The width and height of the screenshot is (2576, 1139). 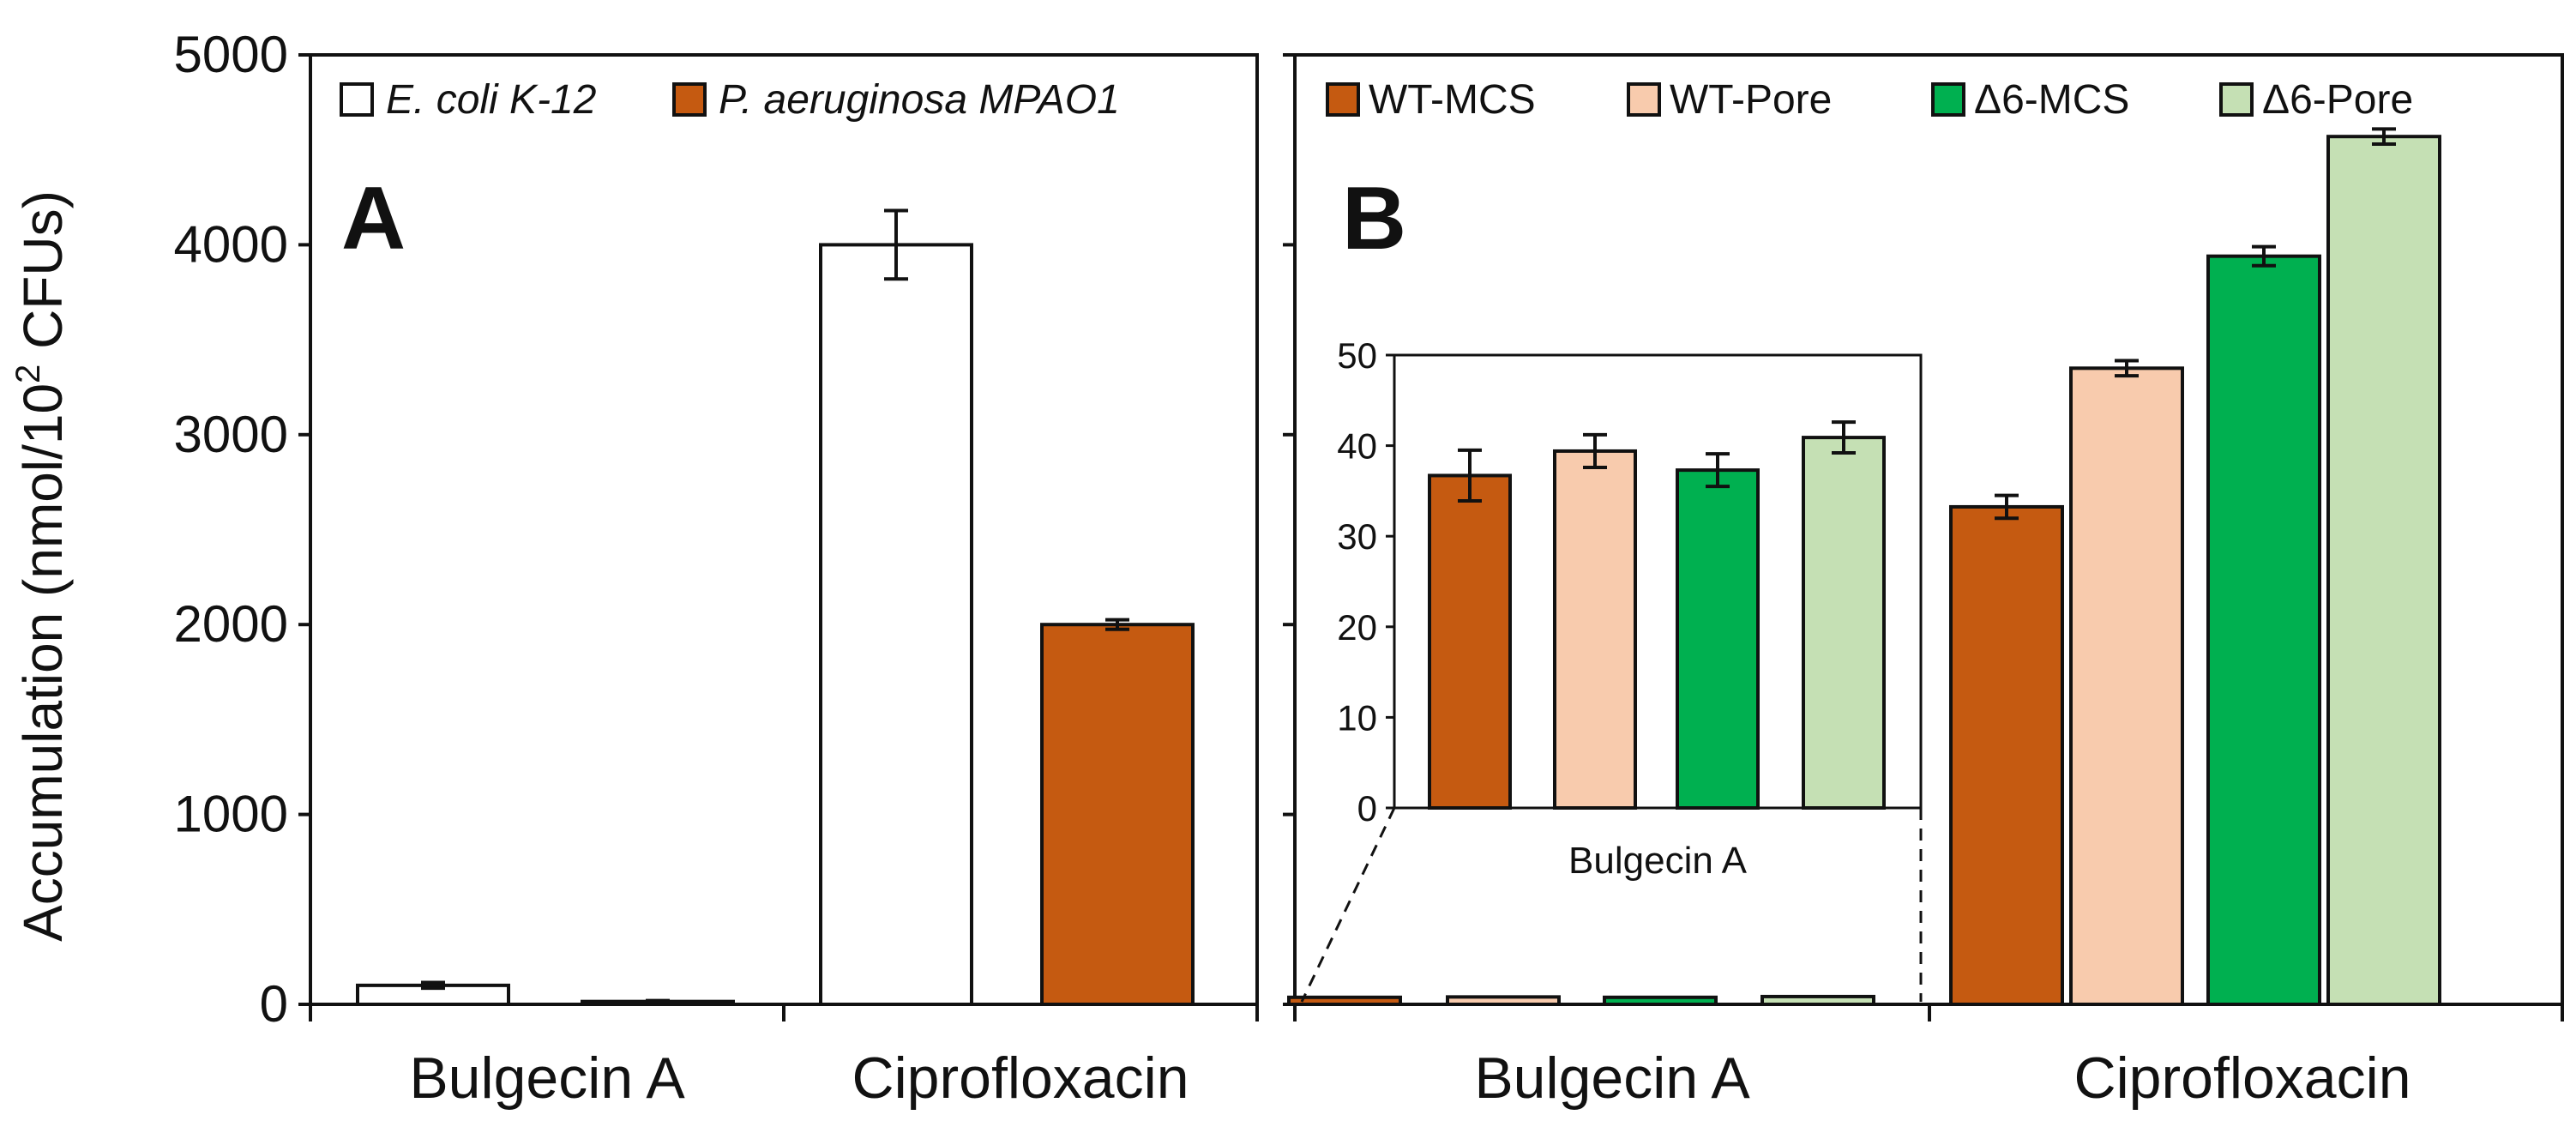 What do you see at coordinates (231, 54) in the screenshot?
I see `y-tick-label: 5000` at bounding box center [231, 54].